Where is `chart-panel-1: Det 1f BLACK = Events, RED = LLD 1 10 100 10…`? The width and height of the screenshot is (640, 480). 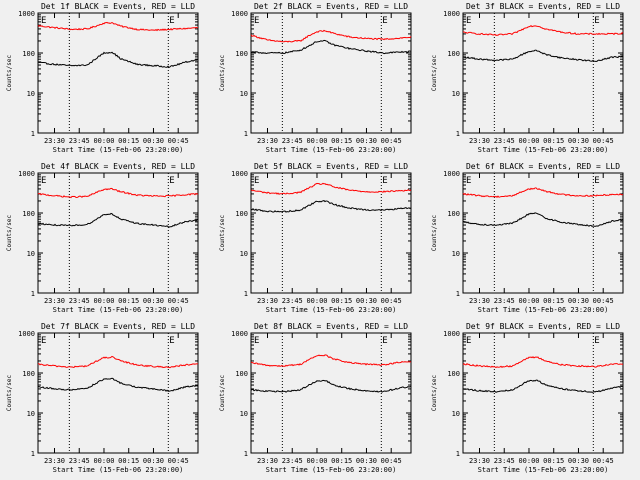
chart-panel-1: Det 1f BLACK = Events, RED = LLD 1 10 100 10… is located at coordinates (102, 78).